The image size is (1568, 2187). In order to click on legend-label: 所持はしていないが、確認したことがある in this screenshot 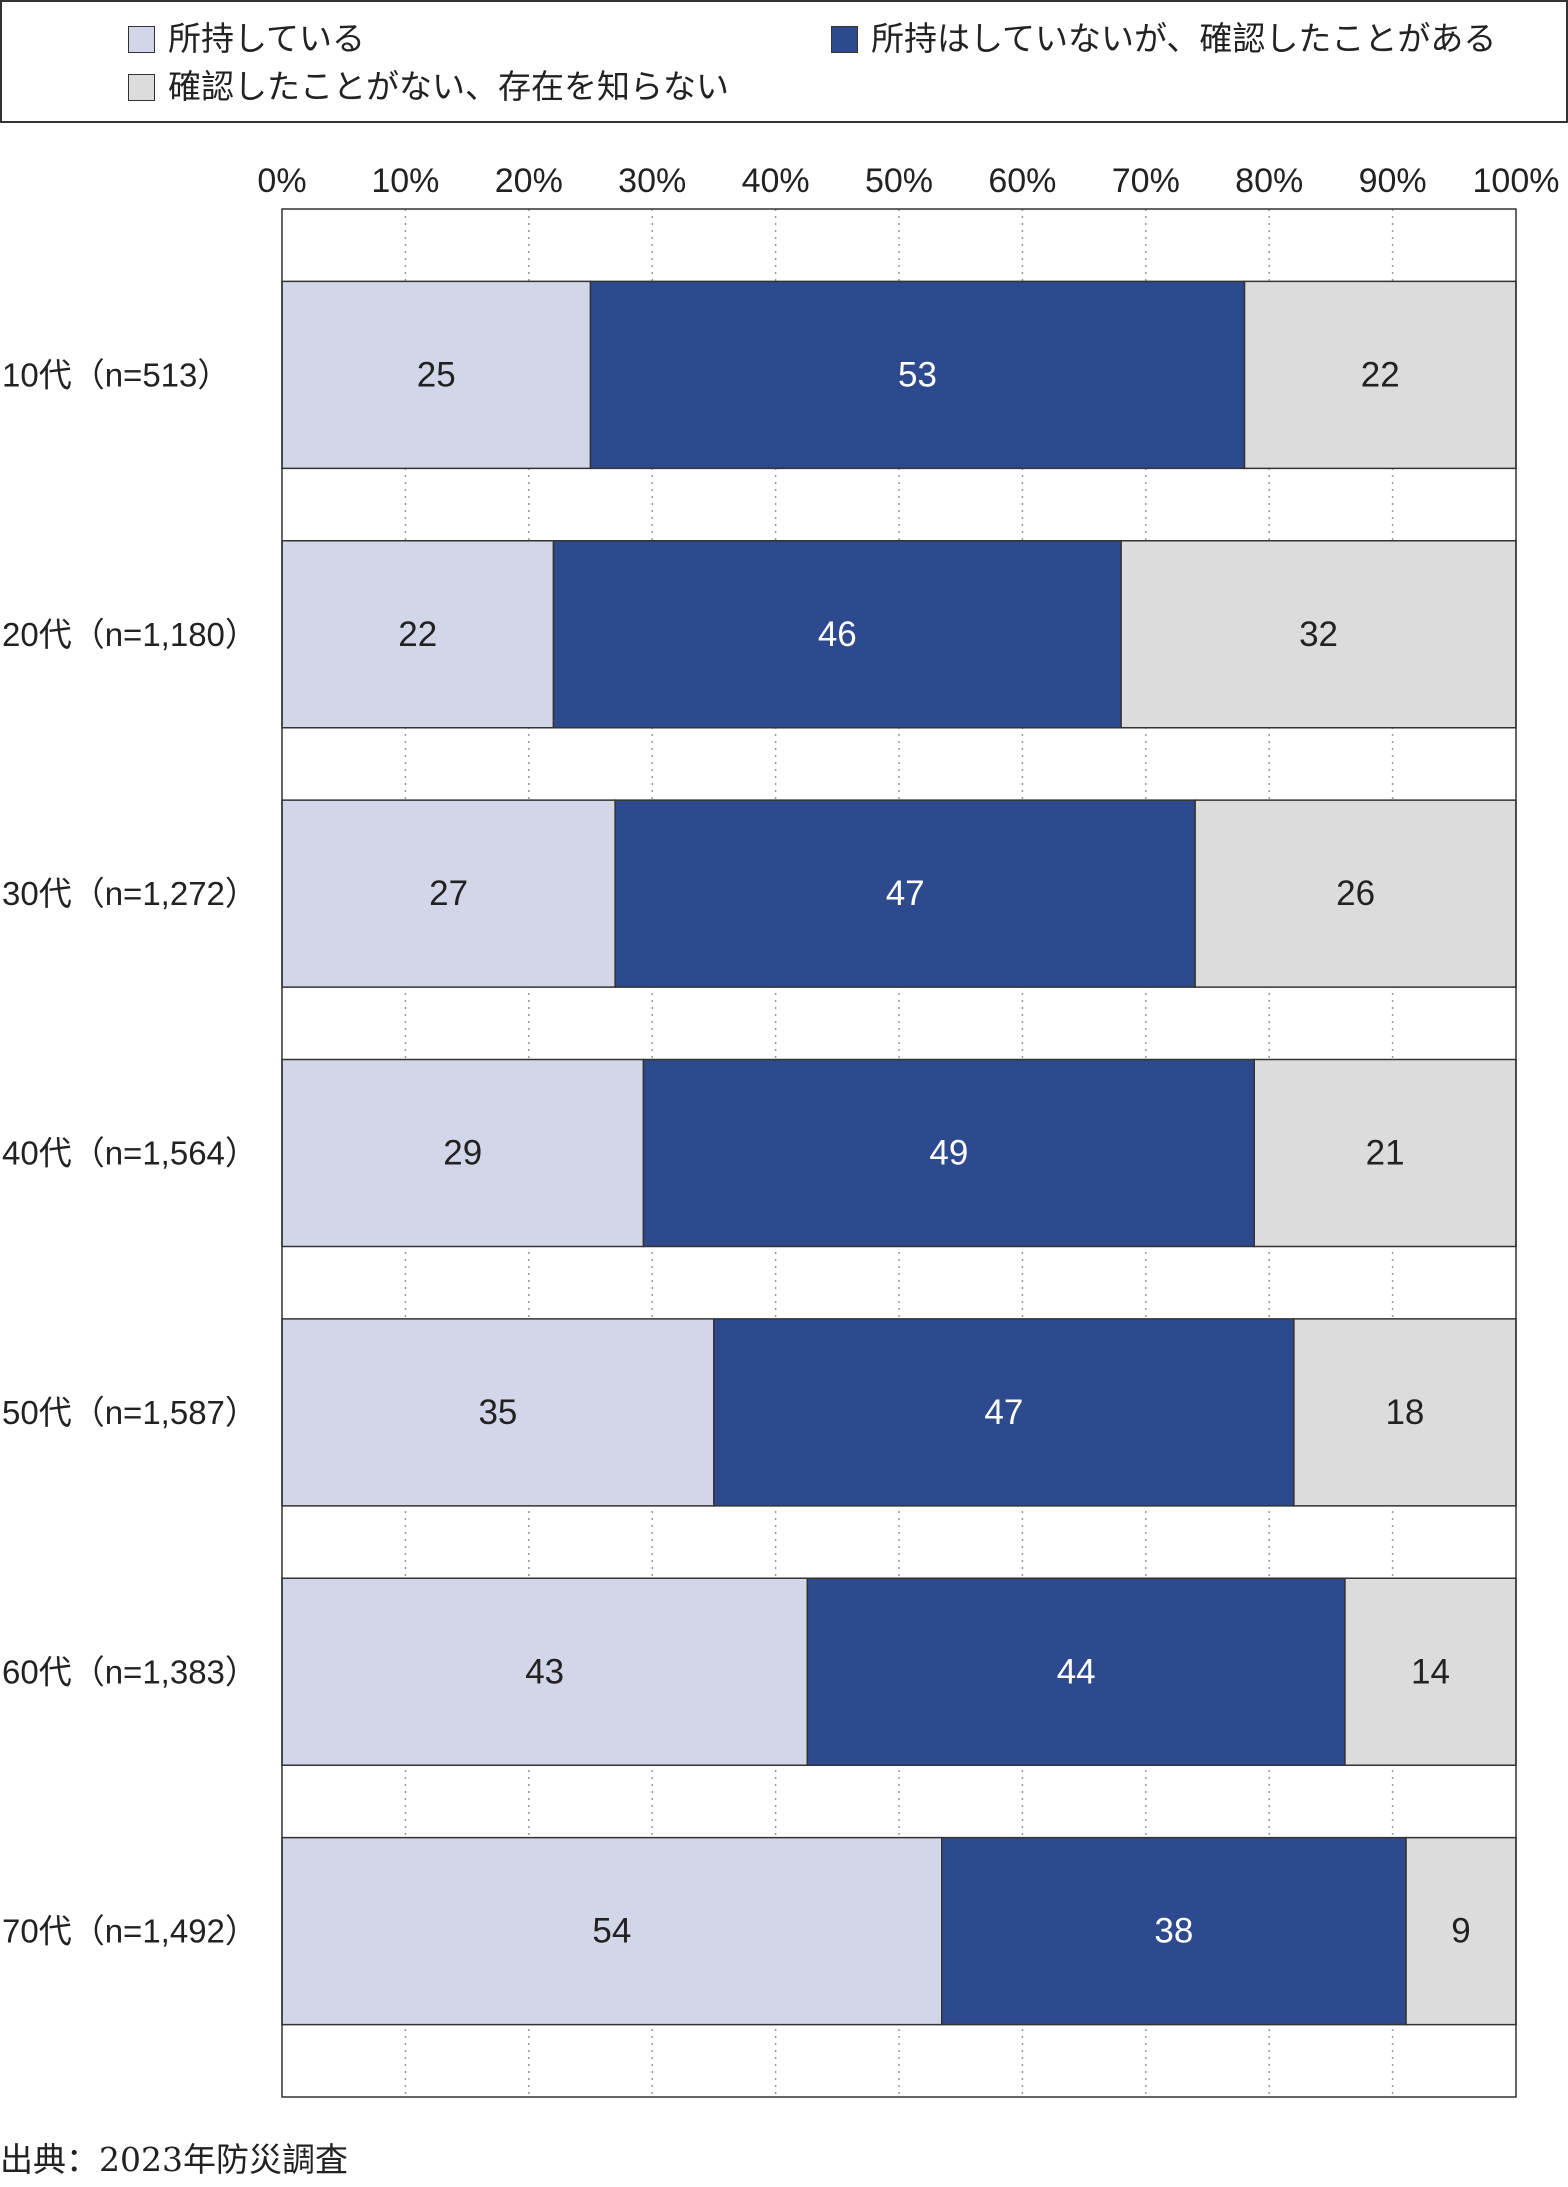, I will do `click(1184, 38)`.